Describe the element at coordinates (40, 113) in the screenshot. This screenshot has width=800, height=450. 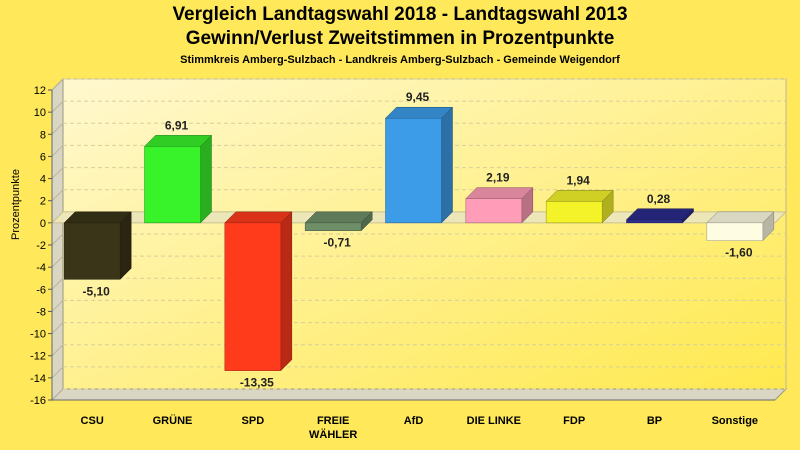
I see `y-tick-label: 10` at that location.